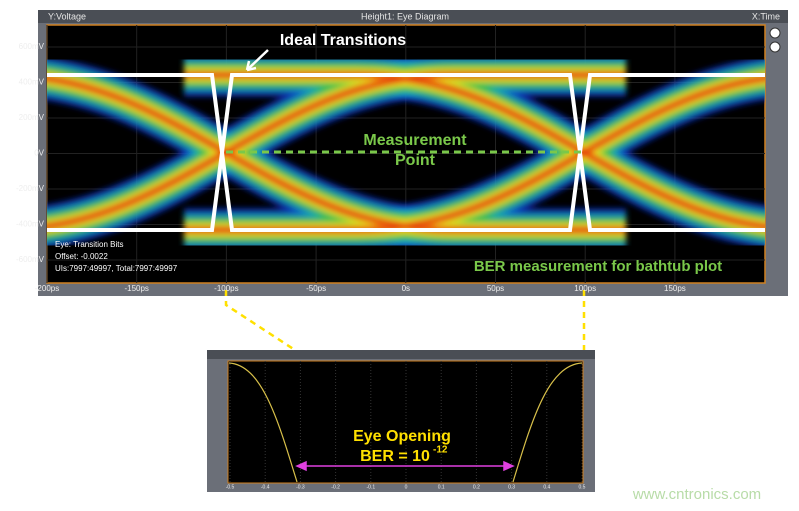 The width and height of the screenshot is (799, 511). I want to click on bathtub-x-tick-label: 0, so click(406, 487).